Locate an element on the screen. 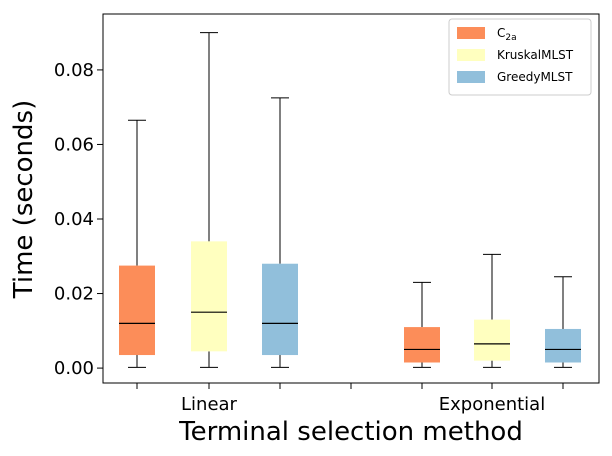 Image resolution: width=612 pixels, height=456 pixels. box-c2a-linear is located at coordinates (137, 243).